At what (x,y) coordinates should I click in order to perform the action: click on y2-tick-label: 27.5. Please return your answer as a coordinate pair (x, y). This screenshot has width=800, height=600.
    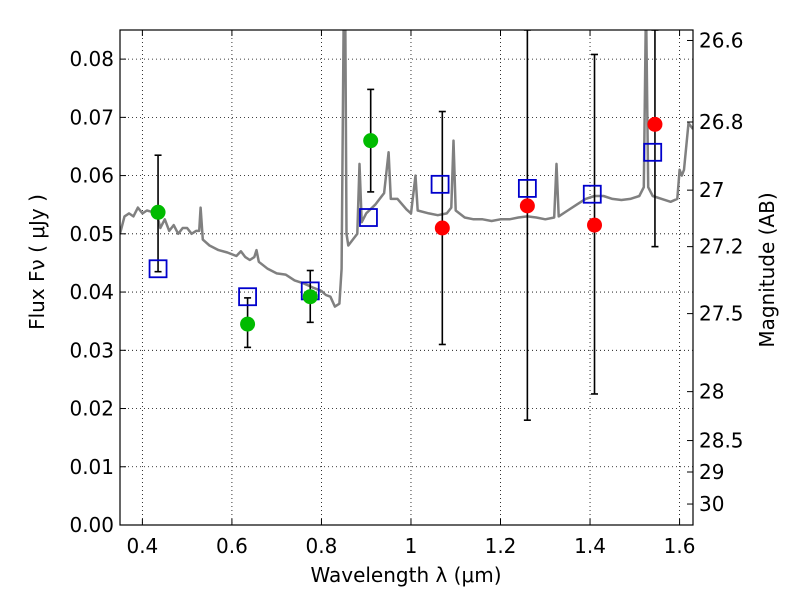
    Looking at the image, I should click on (721, 314).